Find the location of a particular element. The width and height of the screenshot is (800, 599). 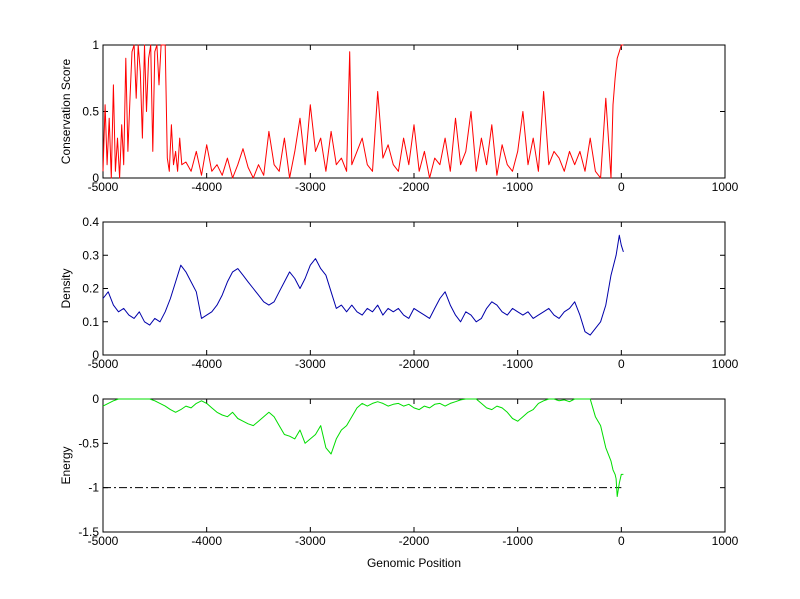

y-axis-label: Density is located at coordinates (66, 288).